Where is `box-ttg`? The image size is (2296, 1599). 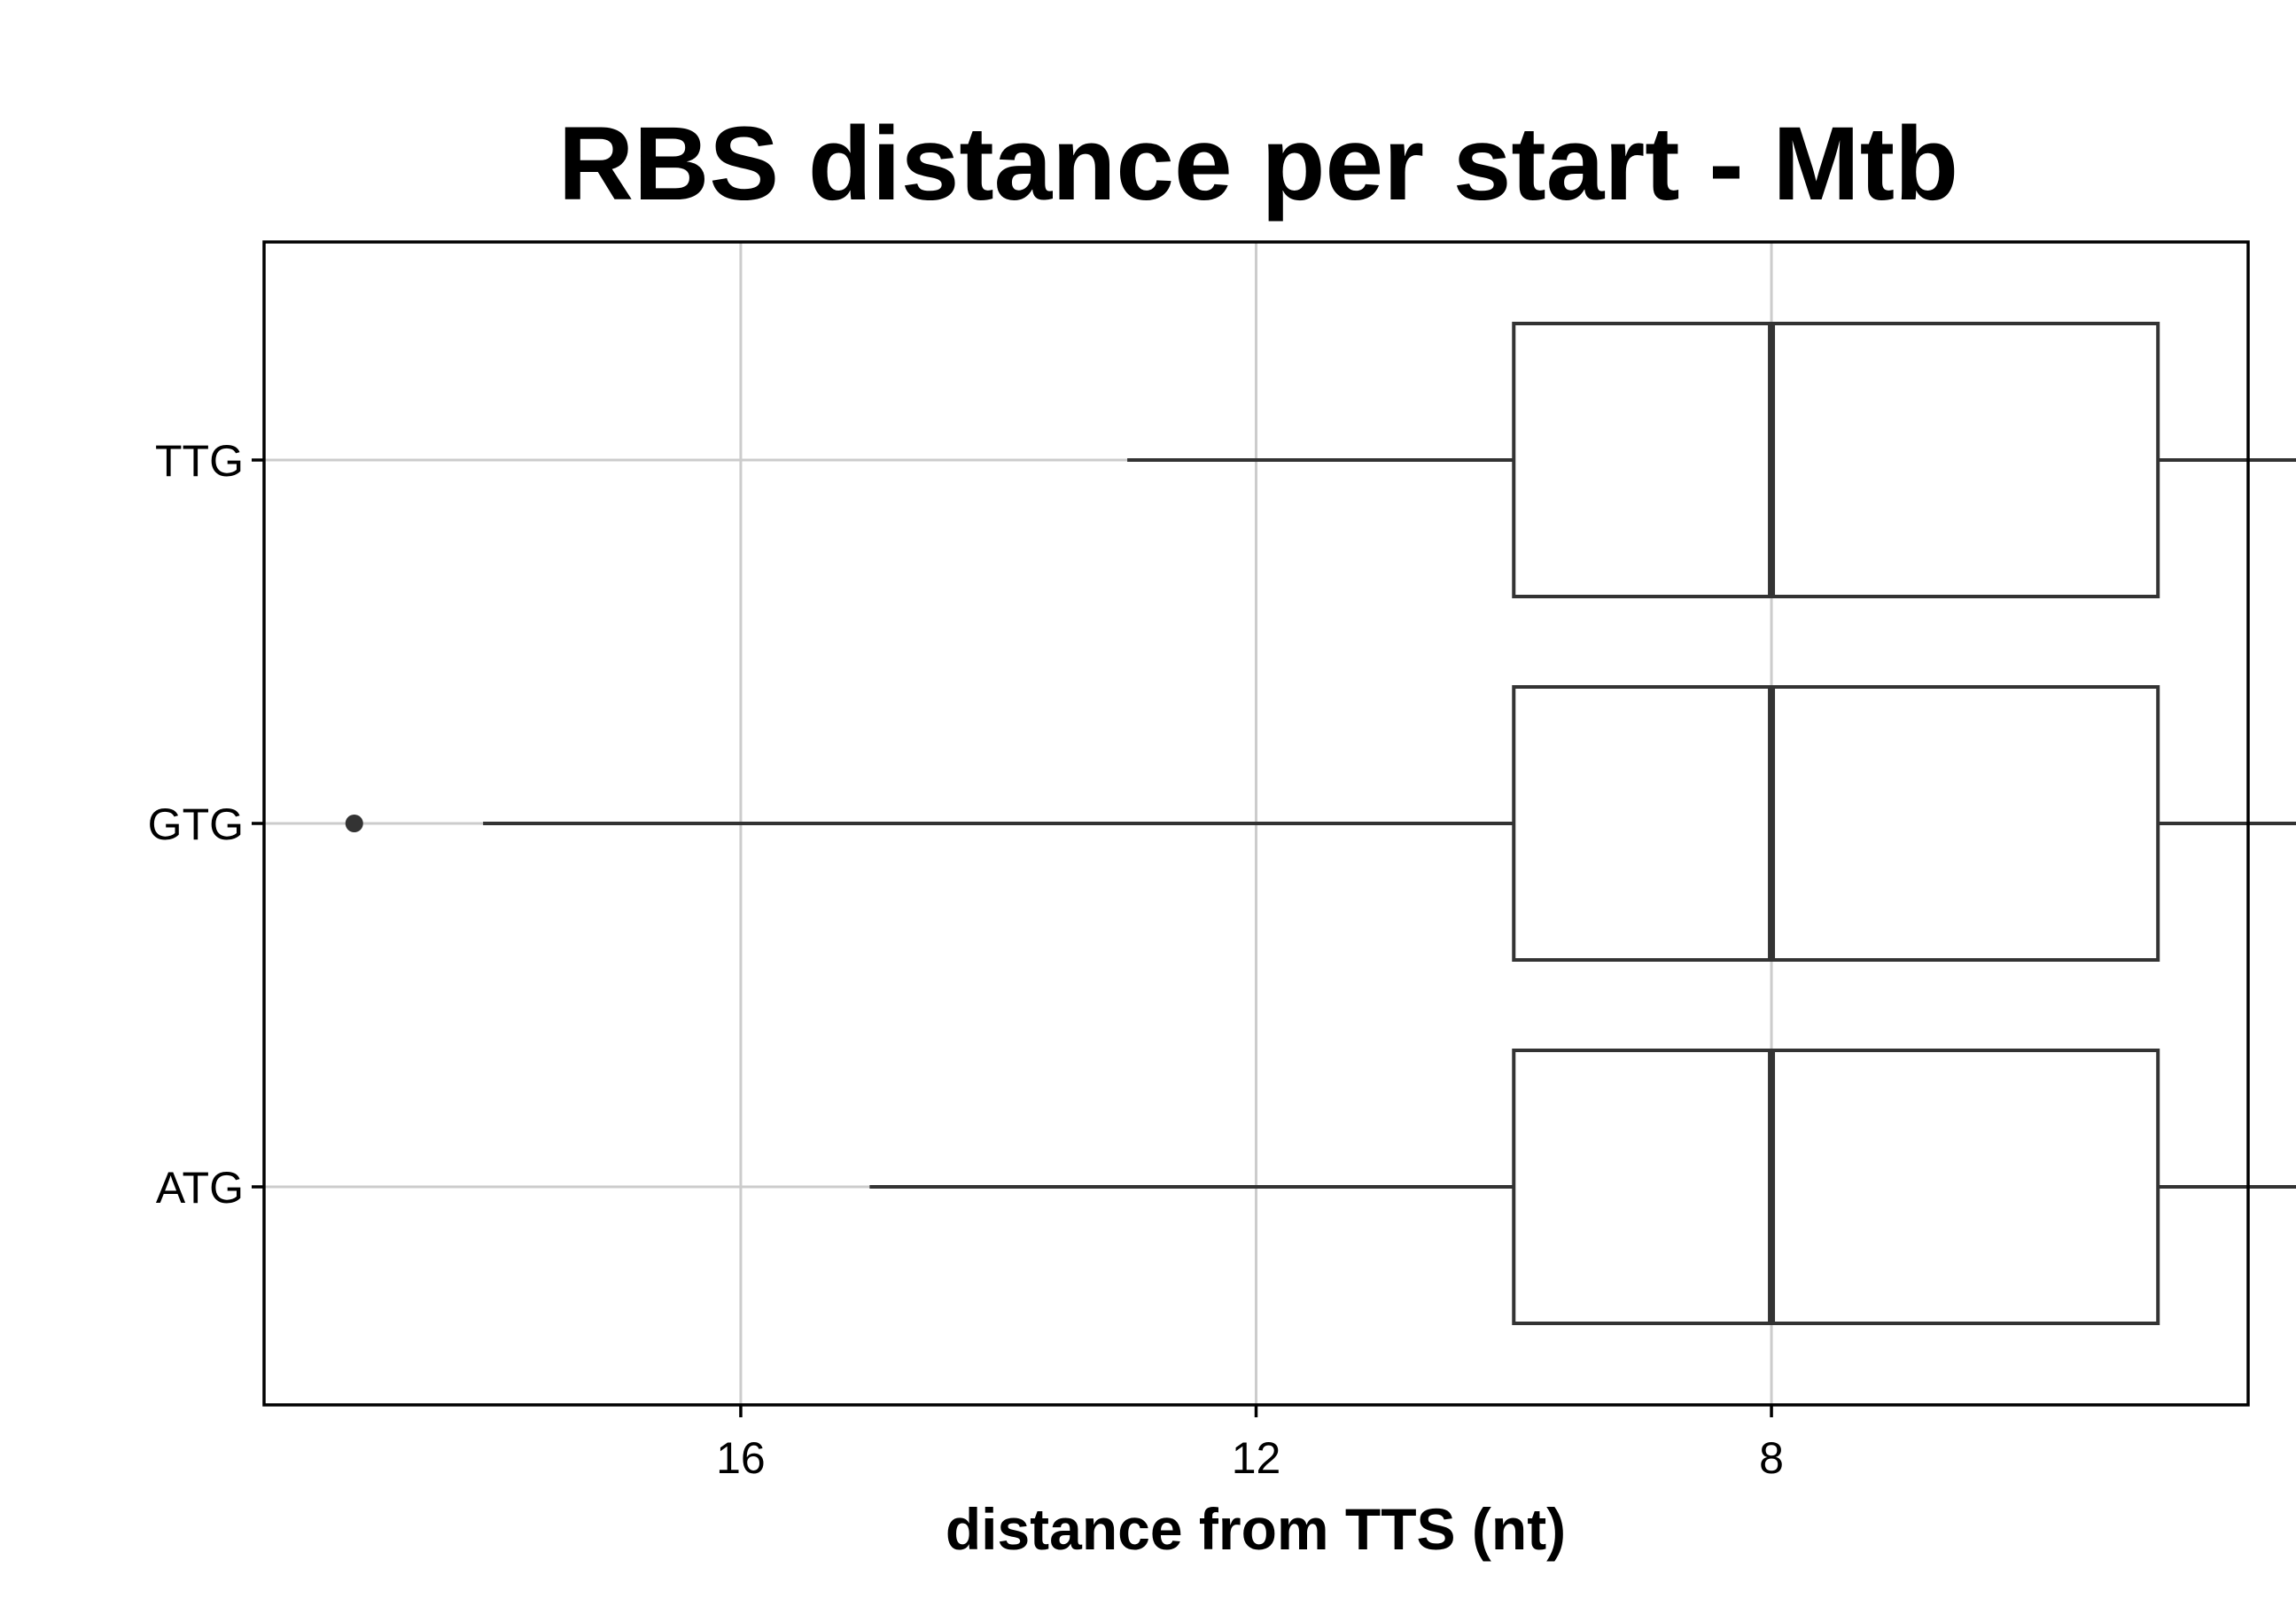 box-ttg is located at coordinates (1836, 460).